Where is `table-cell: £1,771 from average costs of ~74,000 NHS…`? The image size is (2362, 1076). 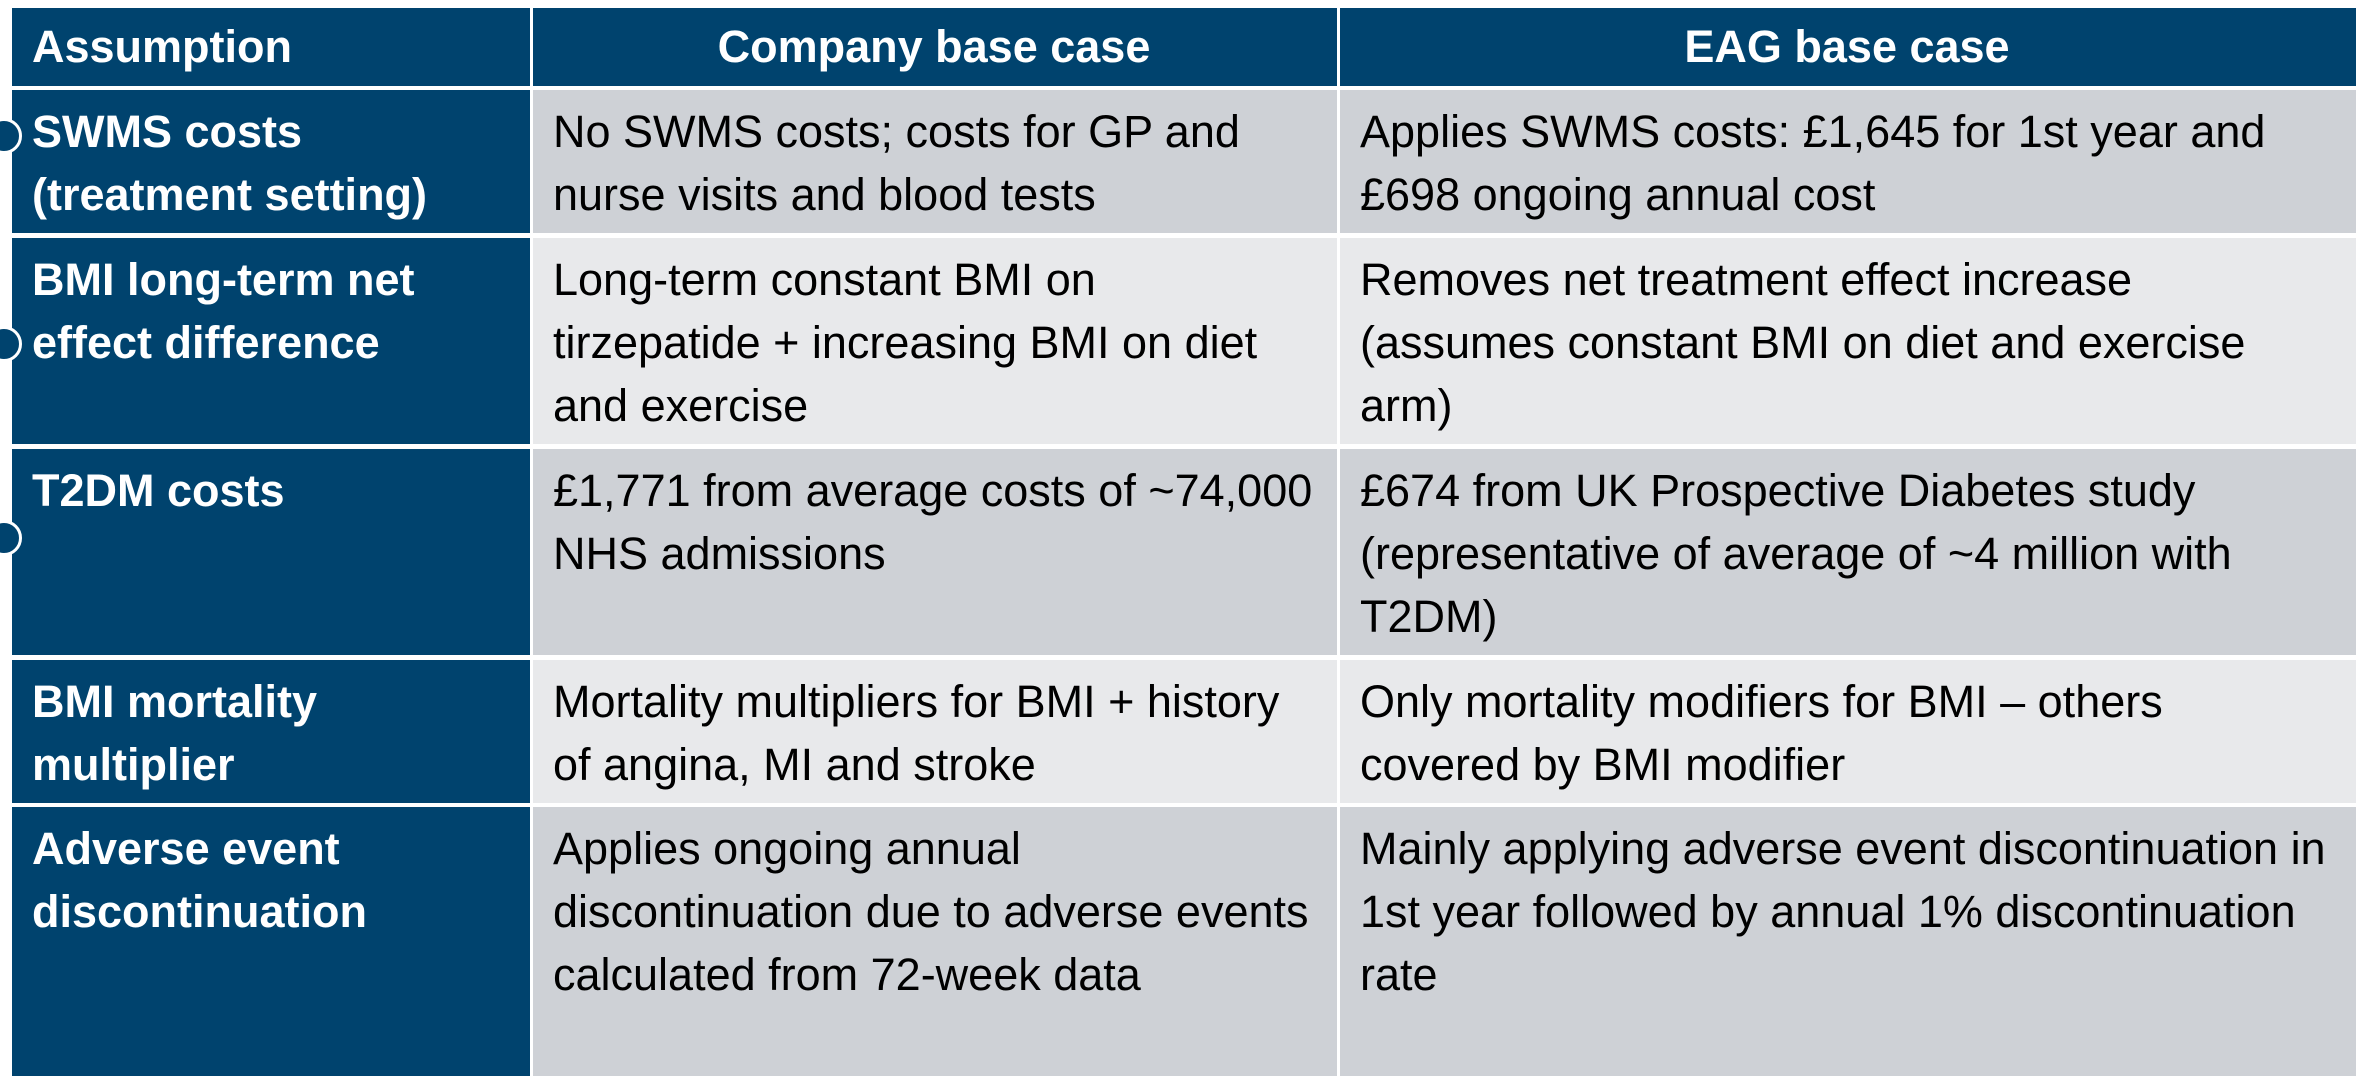
table-cell: £1,771 from average costs of ~74,000 NHS… is located at coordinates (935, 552).